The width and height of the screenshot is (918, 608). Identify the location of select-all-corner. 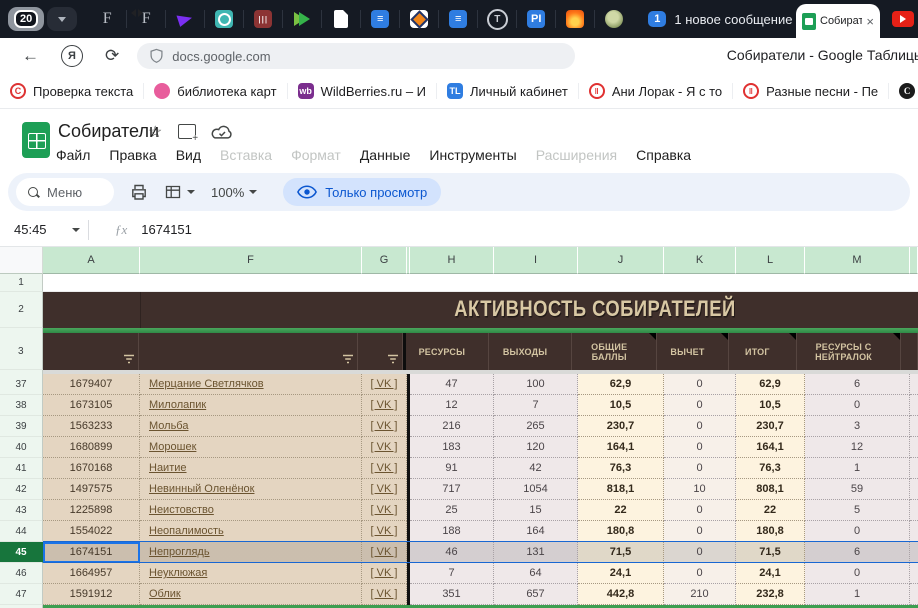
(21, 260).